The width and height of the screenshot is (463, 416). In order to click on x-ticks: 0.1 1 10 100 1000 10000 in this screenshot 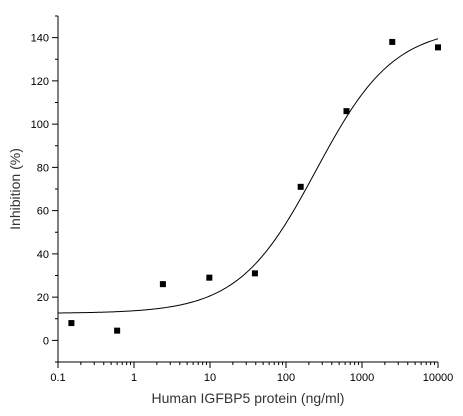, I will do `click(251, 373)`.